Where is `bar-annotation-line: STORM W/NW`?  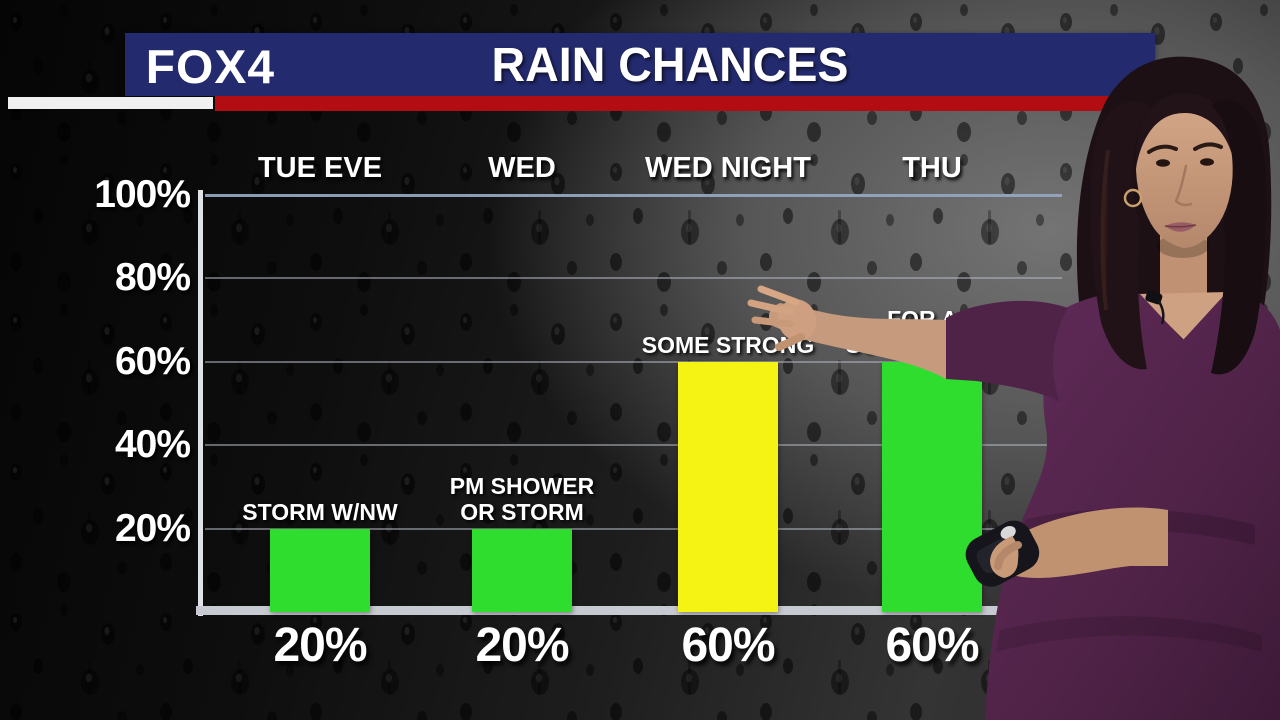 bar-annotation-line: STORM W/NW is located at coordinates (320, 511).